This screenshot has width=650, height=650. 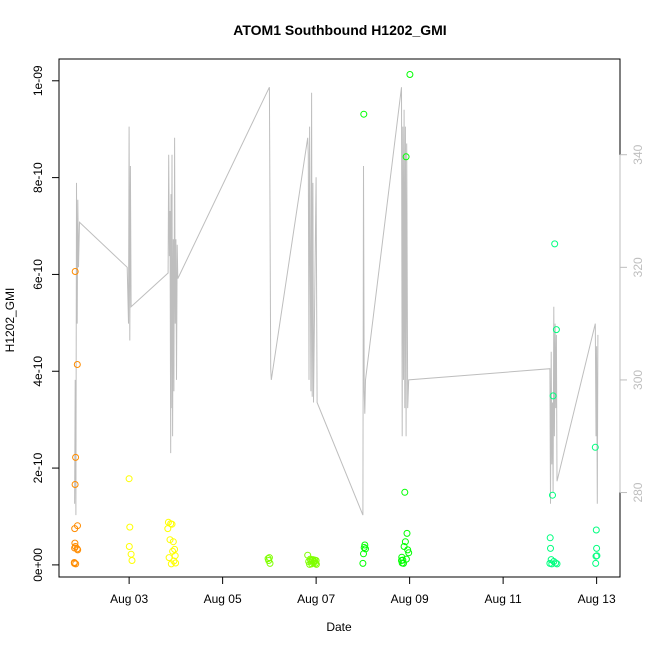 What do you see at coordinates (223, 599) in the screenshot?
I see `x-tick-label: Aug 05` at bounding box center [223, 599].